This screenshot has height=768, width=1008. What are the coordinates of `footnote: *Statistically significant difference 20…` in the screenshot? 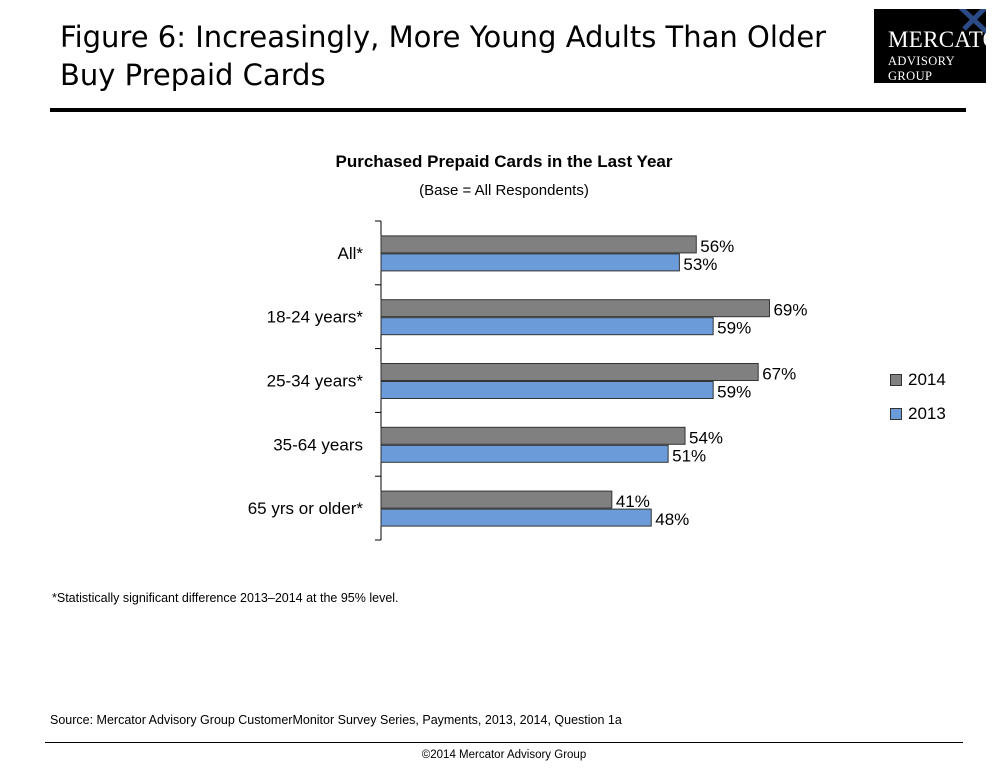 It's located at (225, 598).